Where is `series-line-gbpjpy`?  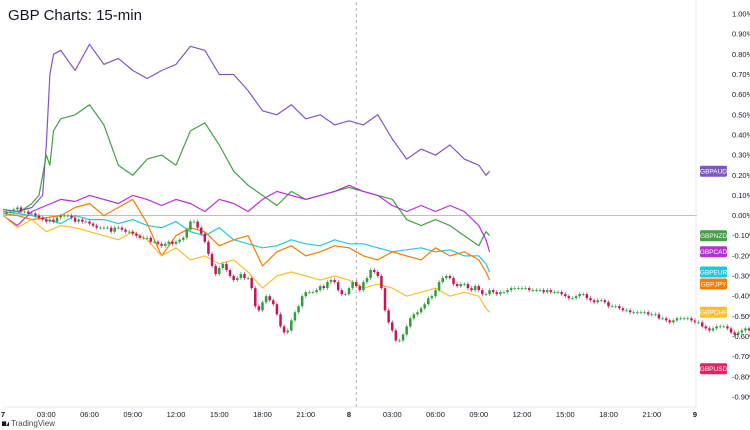
series-line-gbpjpy is located at coordinates (246, 239).